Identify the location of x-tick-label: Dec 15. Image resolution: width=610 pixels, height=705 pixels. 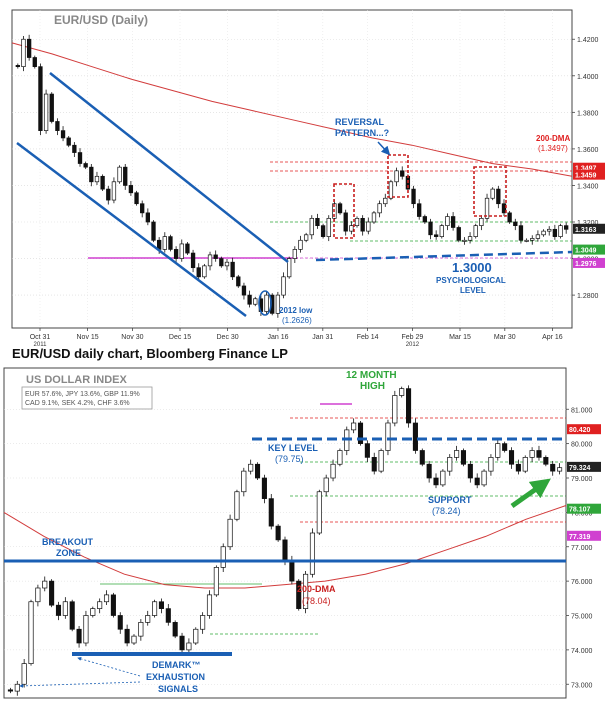
(180, 337).